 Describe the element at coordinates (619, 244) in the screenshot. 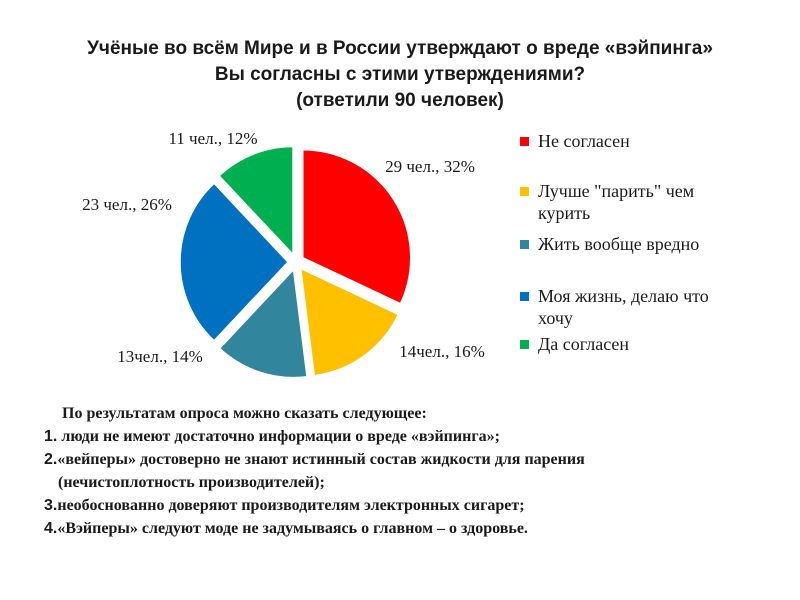

I see `legend-label: Жить вообще вредно` at that location.